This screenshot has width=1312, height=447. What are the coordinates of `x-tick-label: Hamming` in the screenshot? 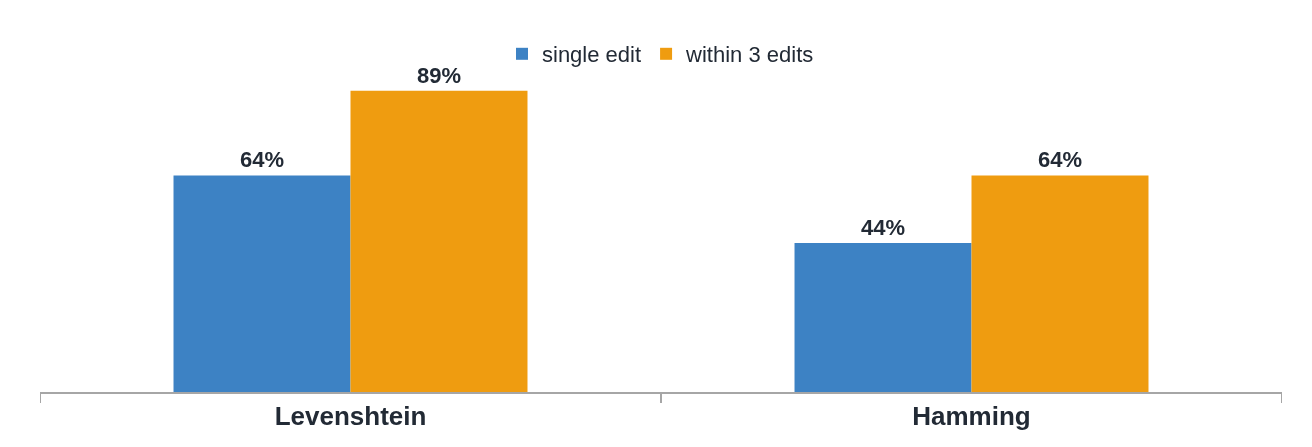 It's located at (971, 416).